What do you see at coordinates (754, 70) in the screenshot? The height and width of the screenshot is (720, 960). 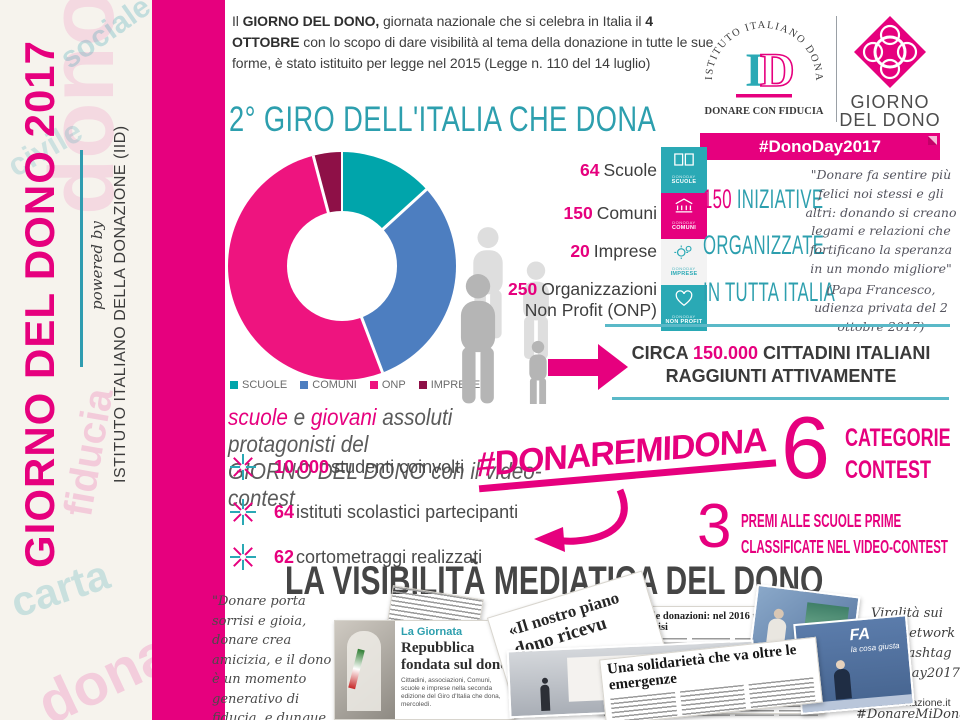 I see `iid-monogram-i: I` at bounding box center [754, 70].